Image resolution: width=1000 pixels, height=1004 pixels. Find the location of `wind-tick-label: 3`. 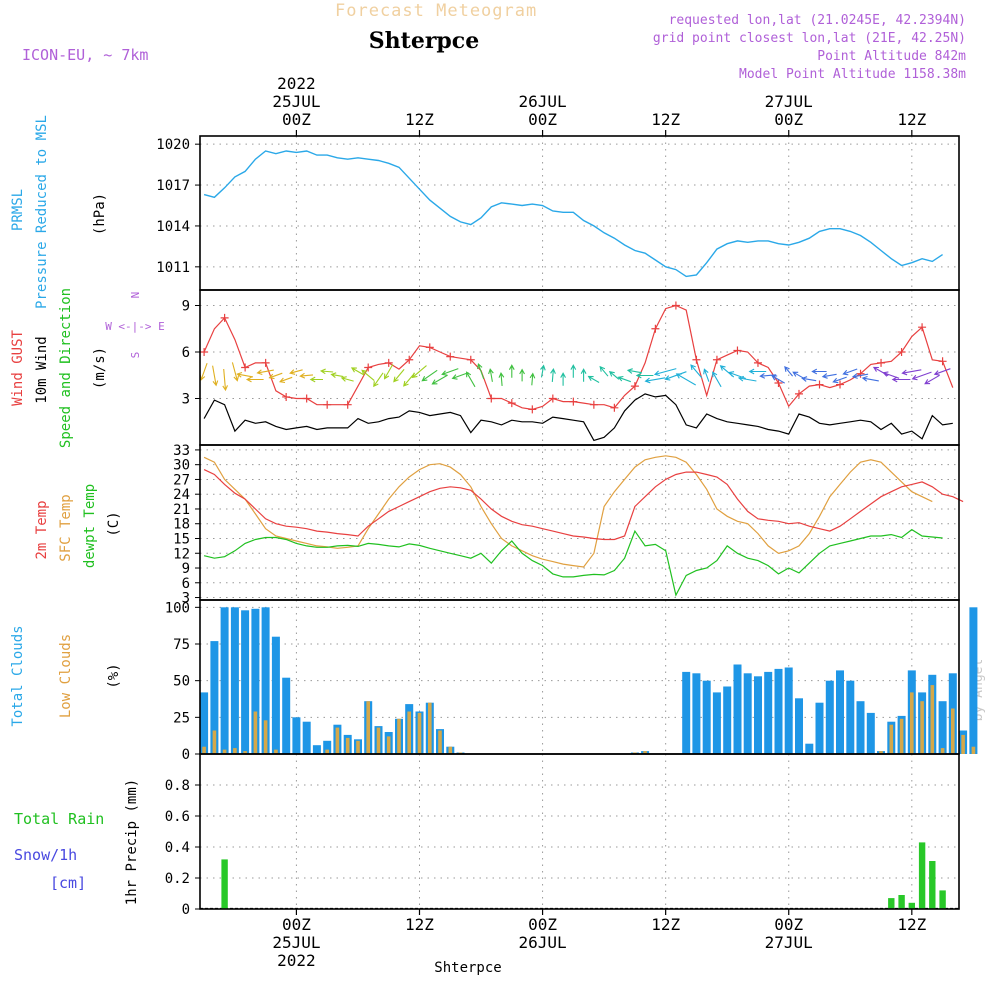

wind-tick-label: 3 is located at coordinates (186, 400).